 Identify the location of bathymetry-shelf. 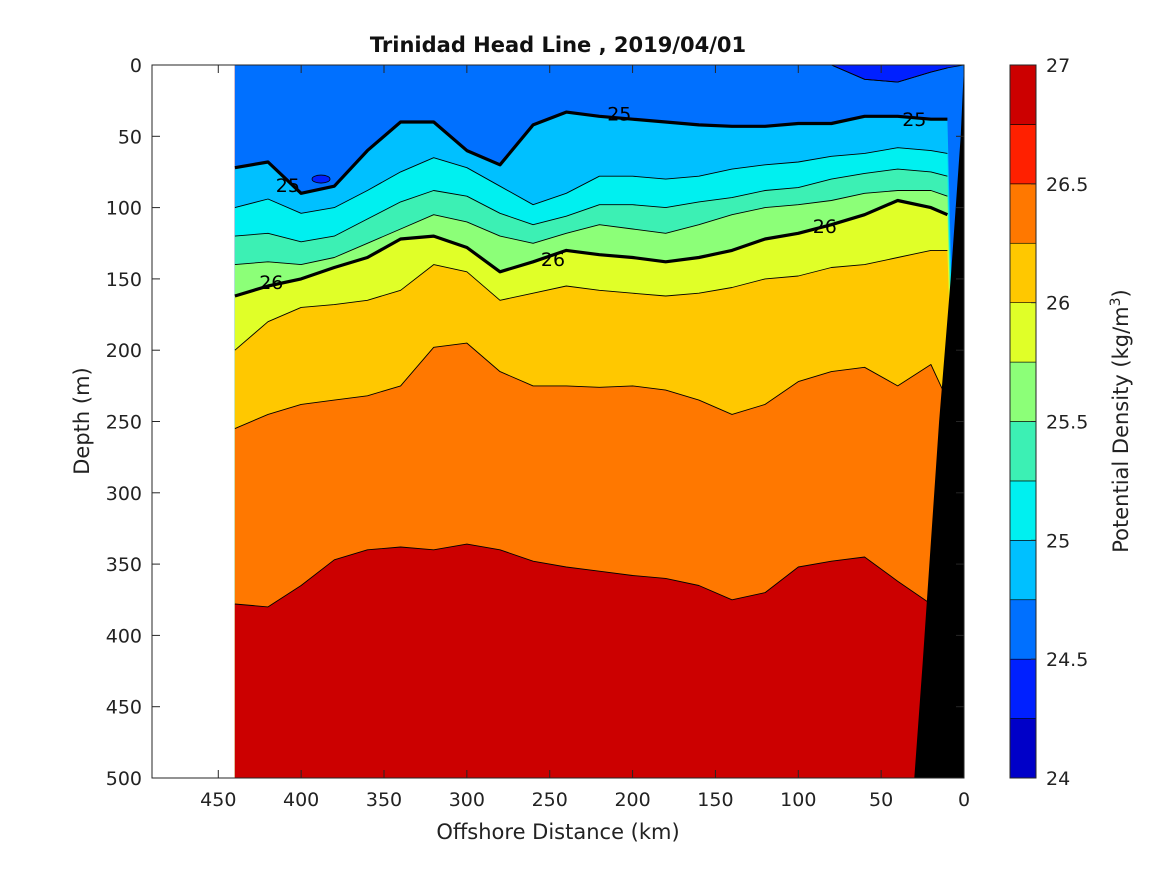
(939, 421).